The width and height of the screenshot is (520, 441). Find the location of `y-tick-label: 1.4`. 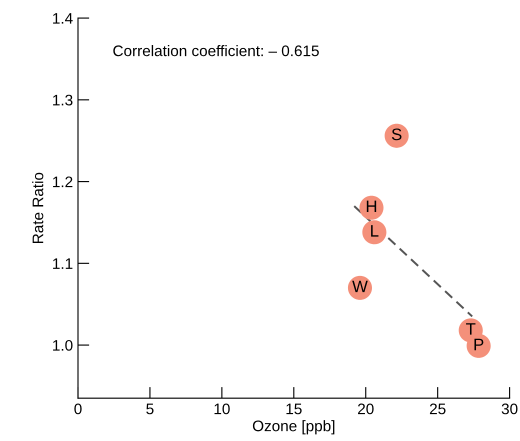

y-tick-label: 1.4 is located at coordinates (63, 18).